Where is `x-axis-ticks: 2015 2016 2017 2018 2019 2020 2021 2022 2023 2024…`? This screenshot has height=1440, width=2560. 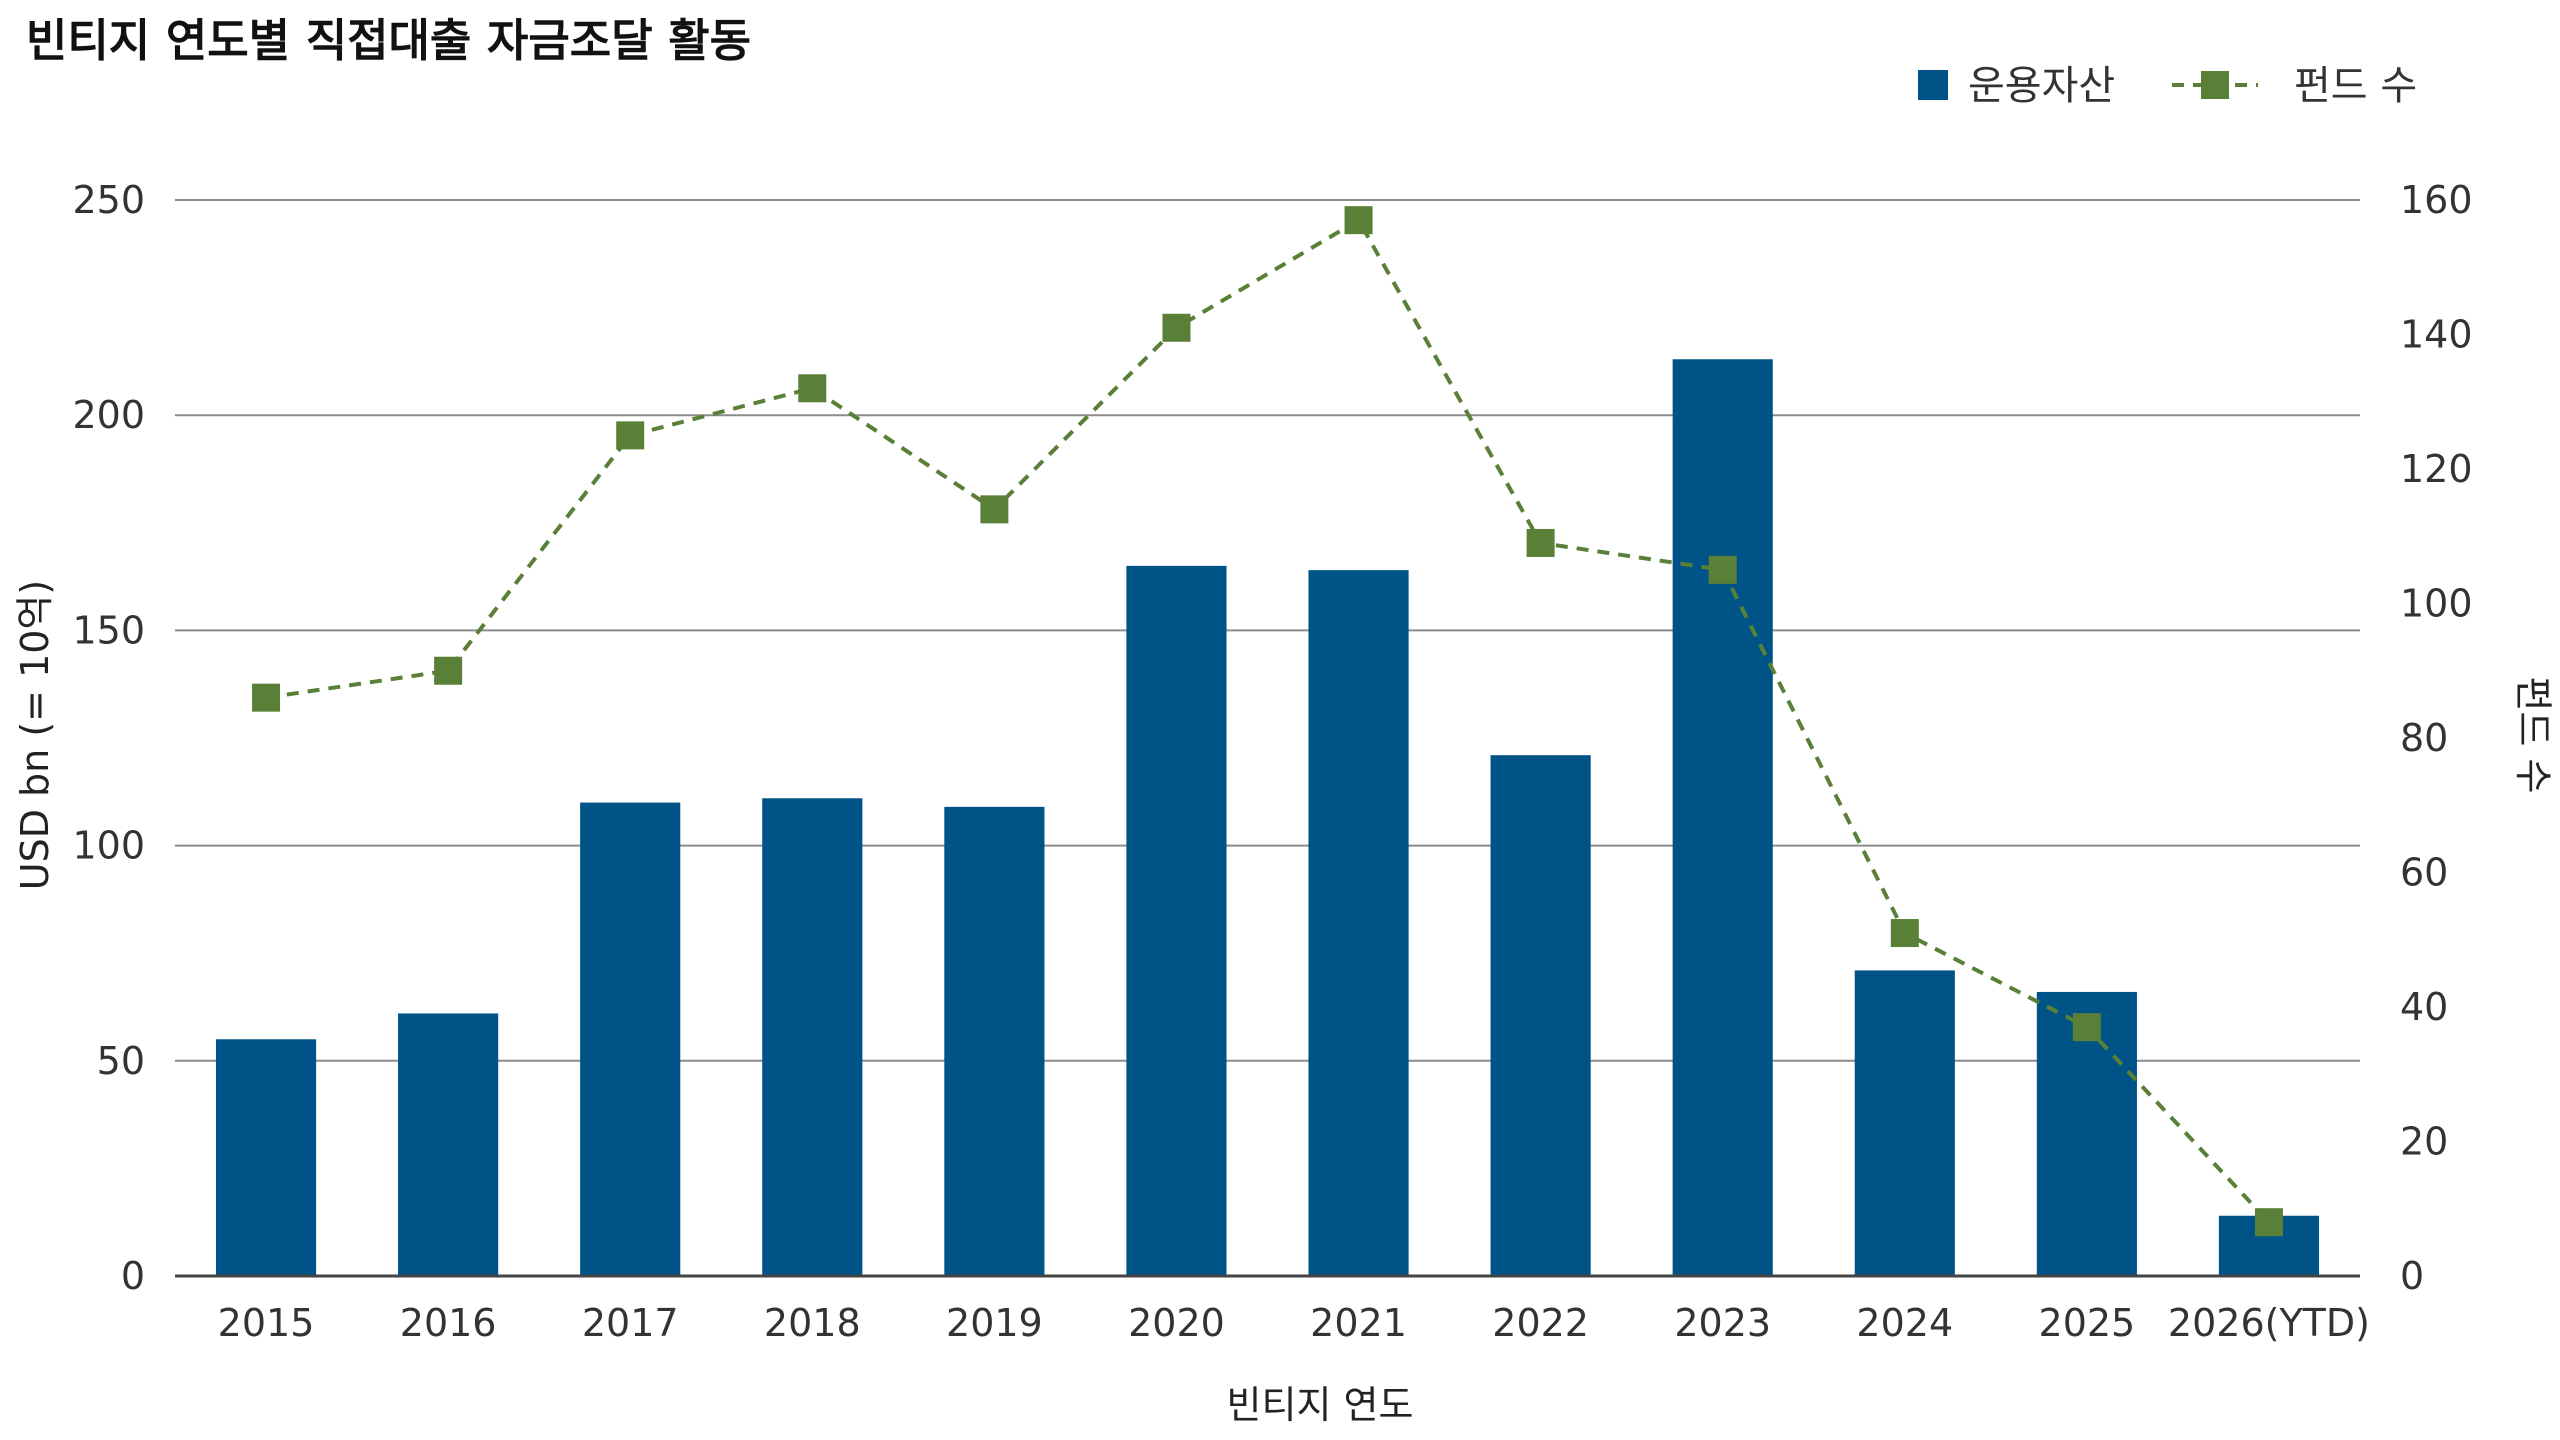 x-axis-ticks: 2015 2016 2017 2018 2019 2020 2021 2022 2023 2024… is located at coordinates (1294, 1323).